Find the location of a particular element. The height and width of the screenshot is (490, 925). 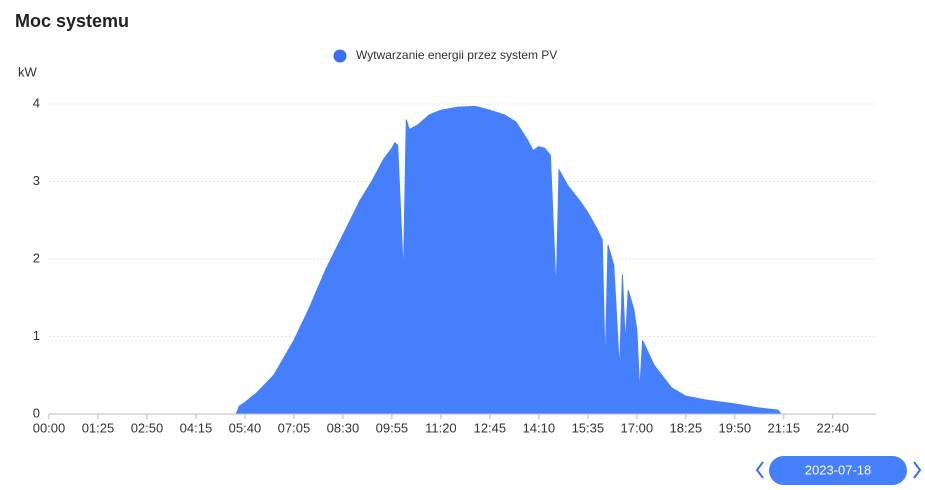

x-tick-label: 11:20 is located at coordinates (441, 427).